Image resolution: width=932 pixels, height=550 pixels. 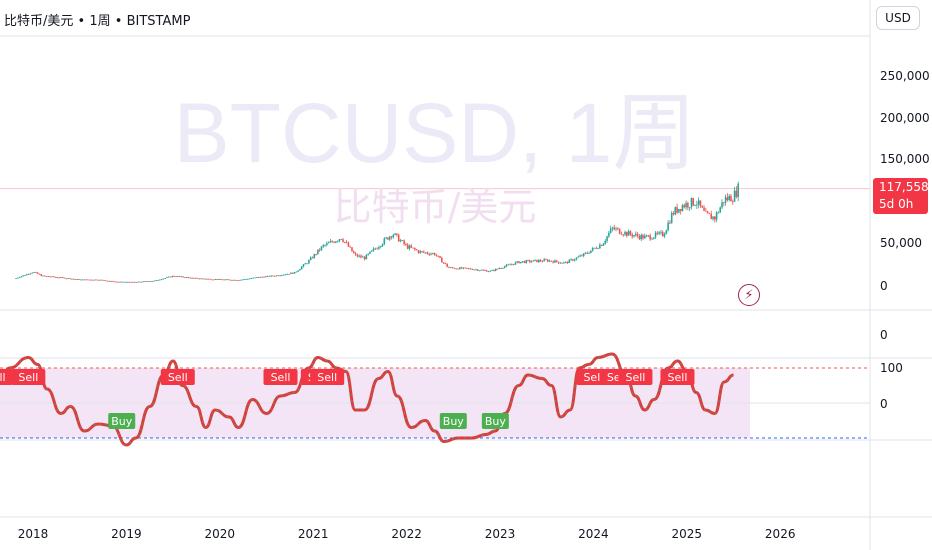 What do you see at coordinates (905, 76) in the screenshot?
I see `y-tick-label: 250,000` at bounding box center [905, 76].